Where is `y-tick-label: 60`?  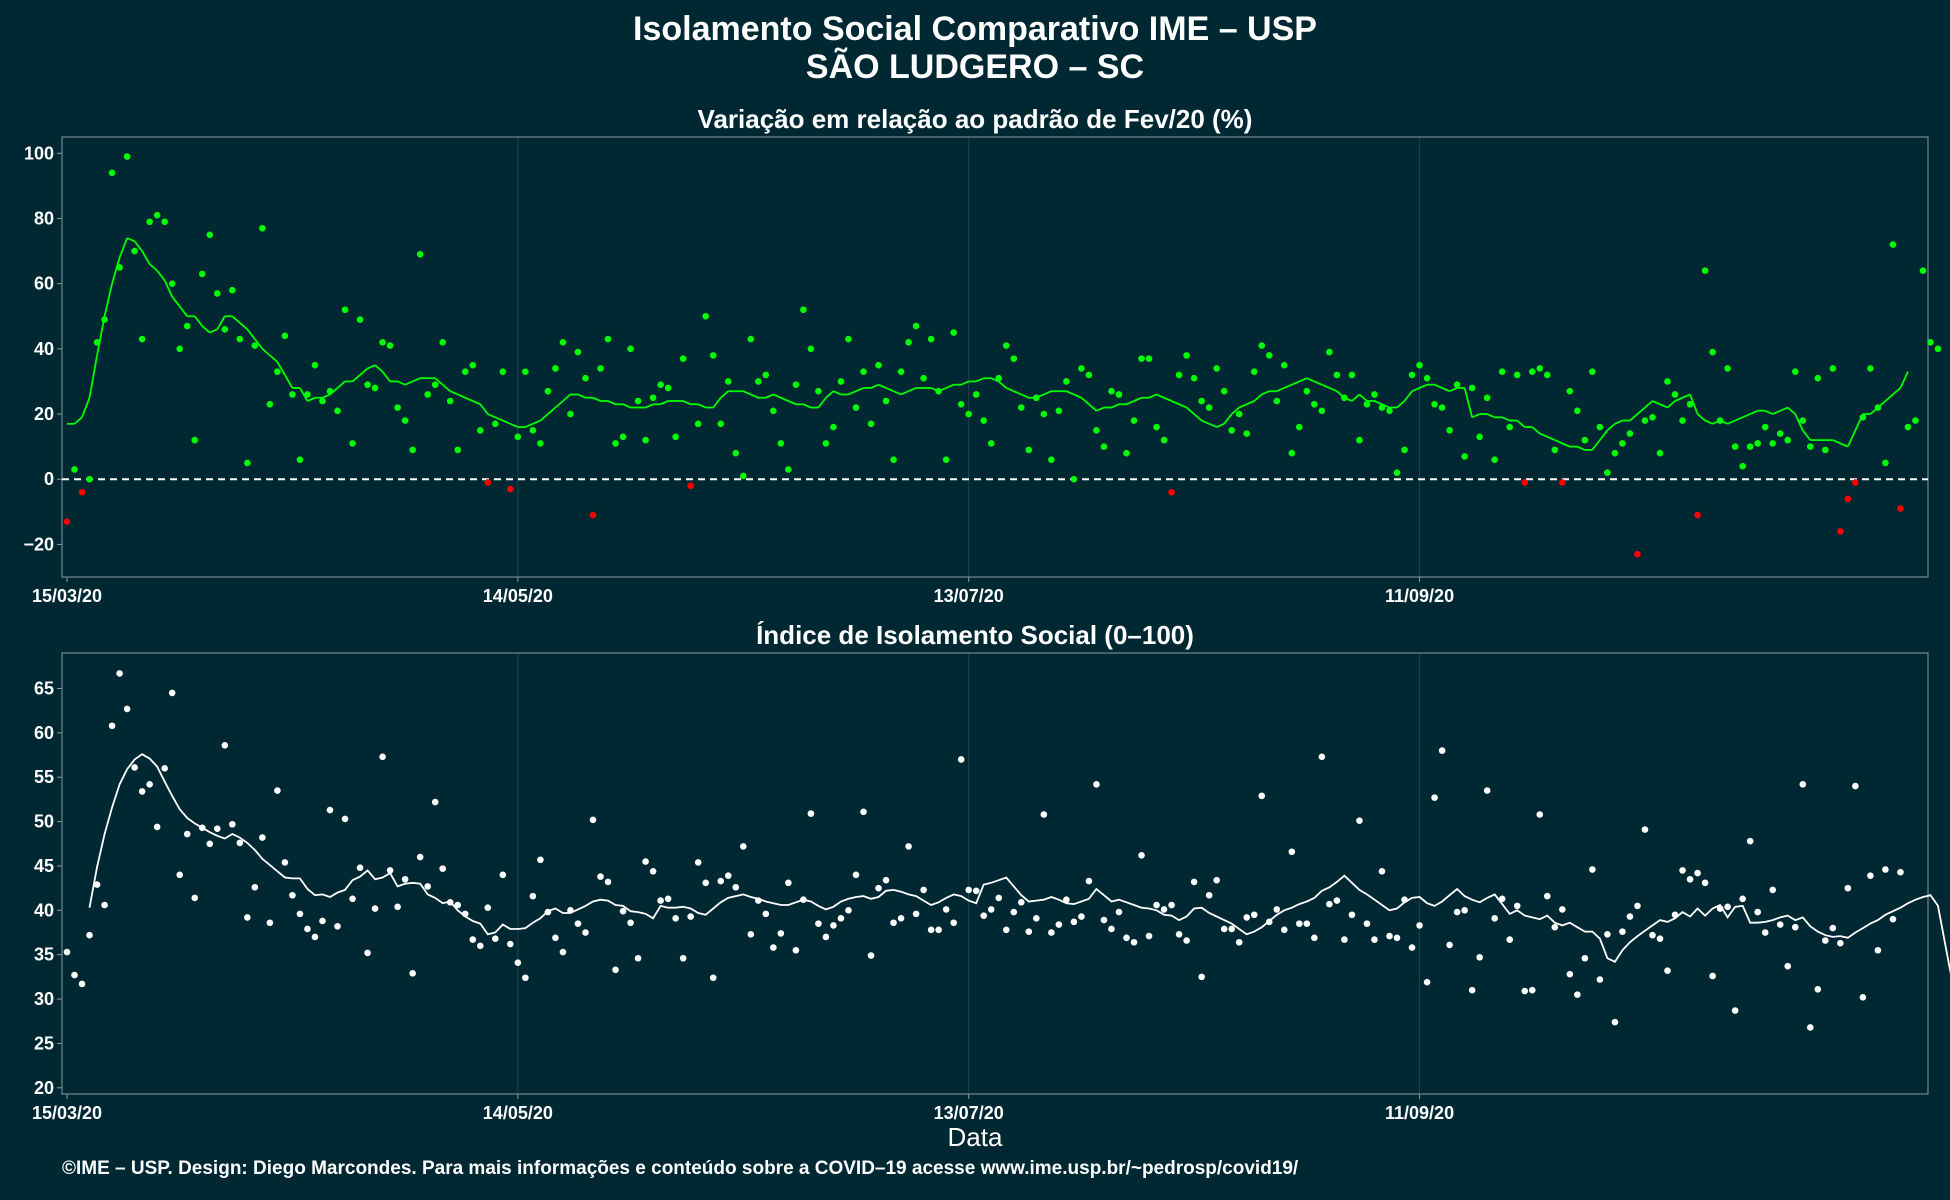 y-tick-label: 60 is located at coordinates (44, 284).